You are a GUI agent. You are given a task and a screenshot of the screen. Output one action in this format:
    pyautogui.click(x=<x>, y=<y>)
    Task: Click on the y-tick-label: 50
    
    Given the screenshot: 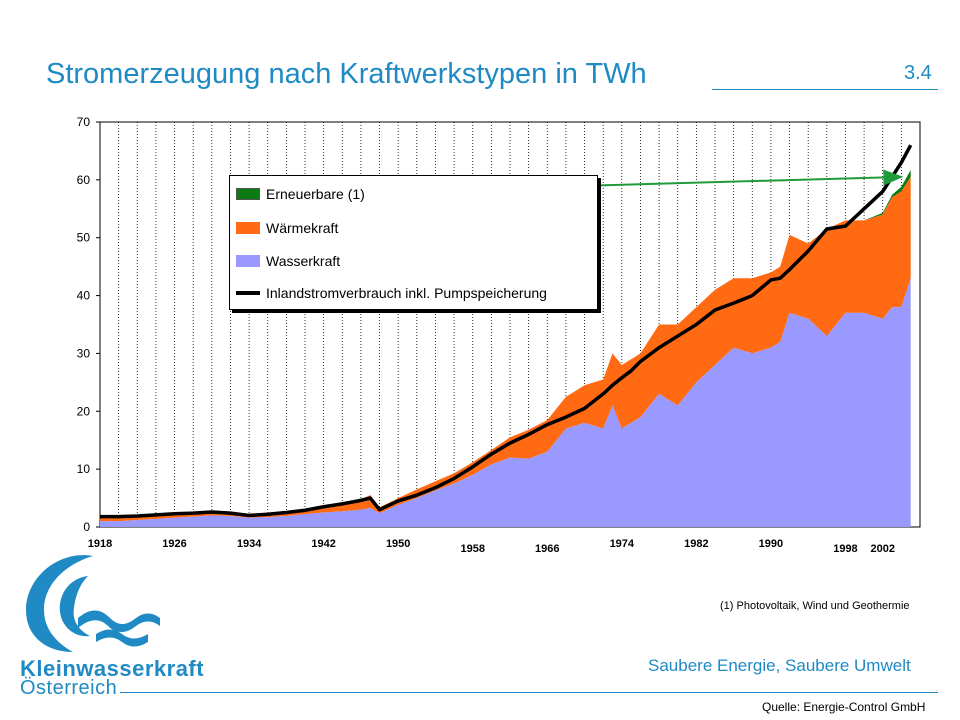 What is the action you would take?
    pyautogui.click(x=84, y=238)
    